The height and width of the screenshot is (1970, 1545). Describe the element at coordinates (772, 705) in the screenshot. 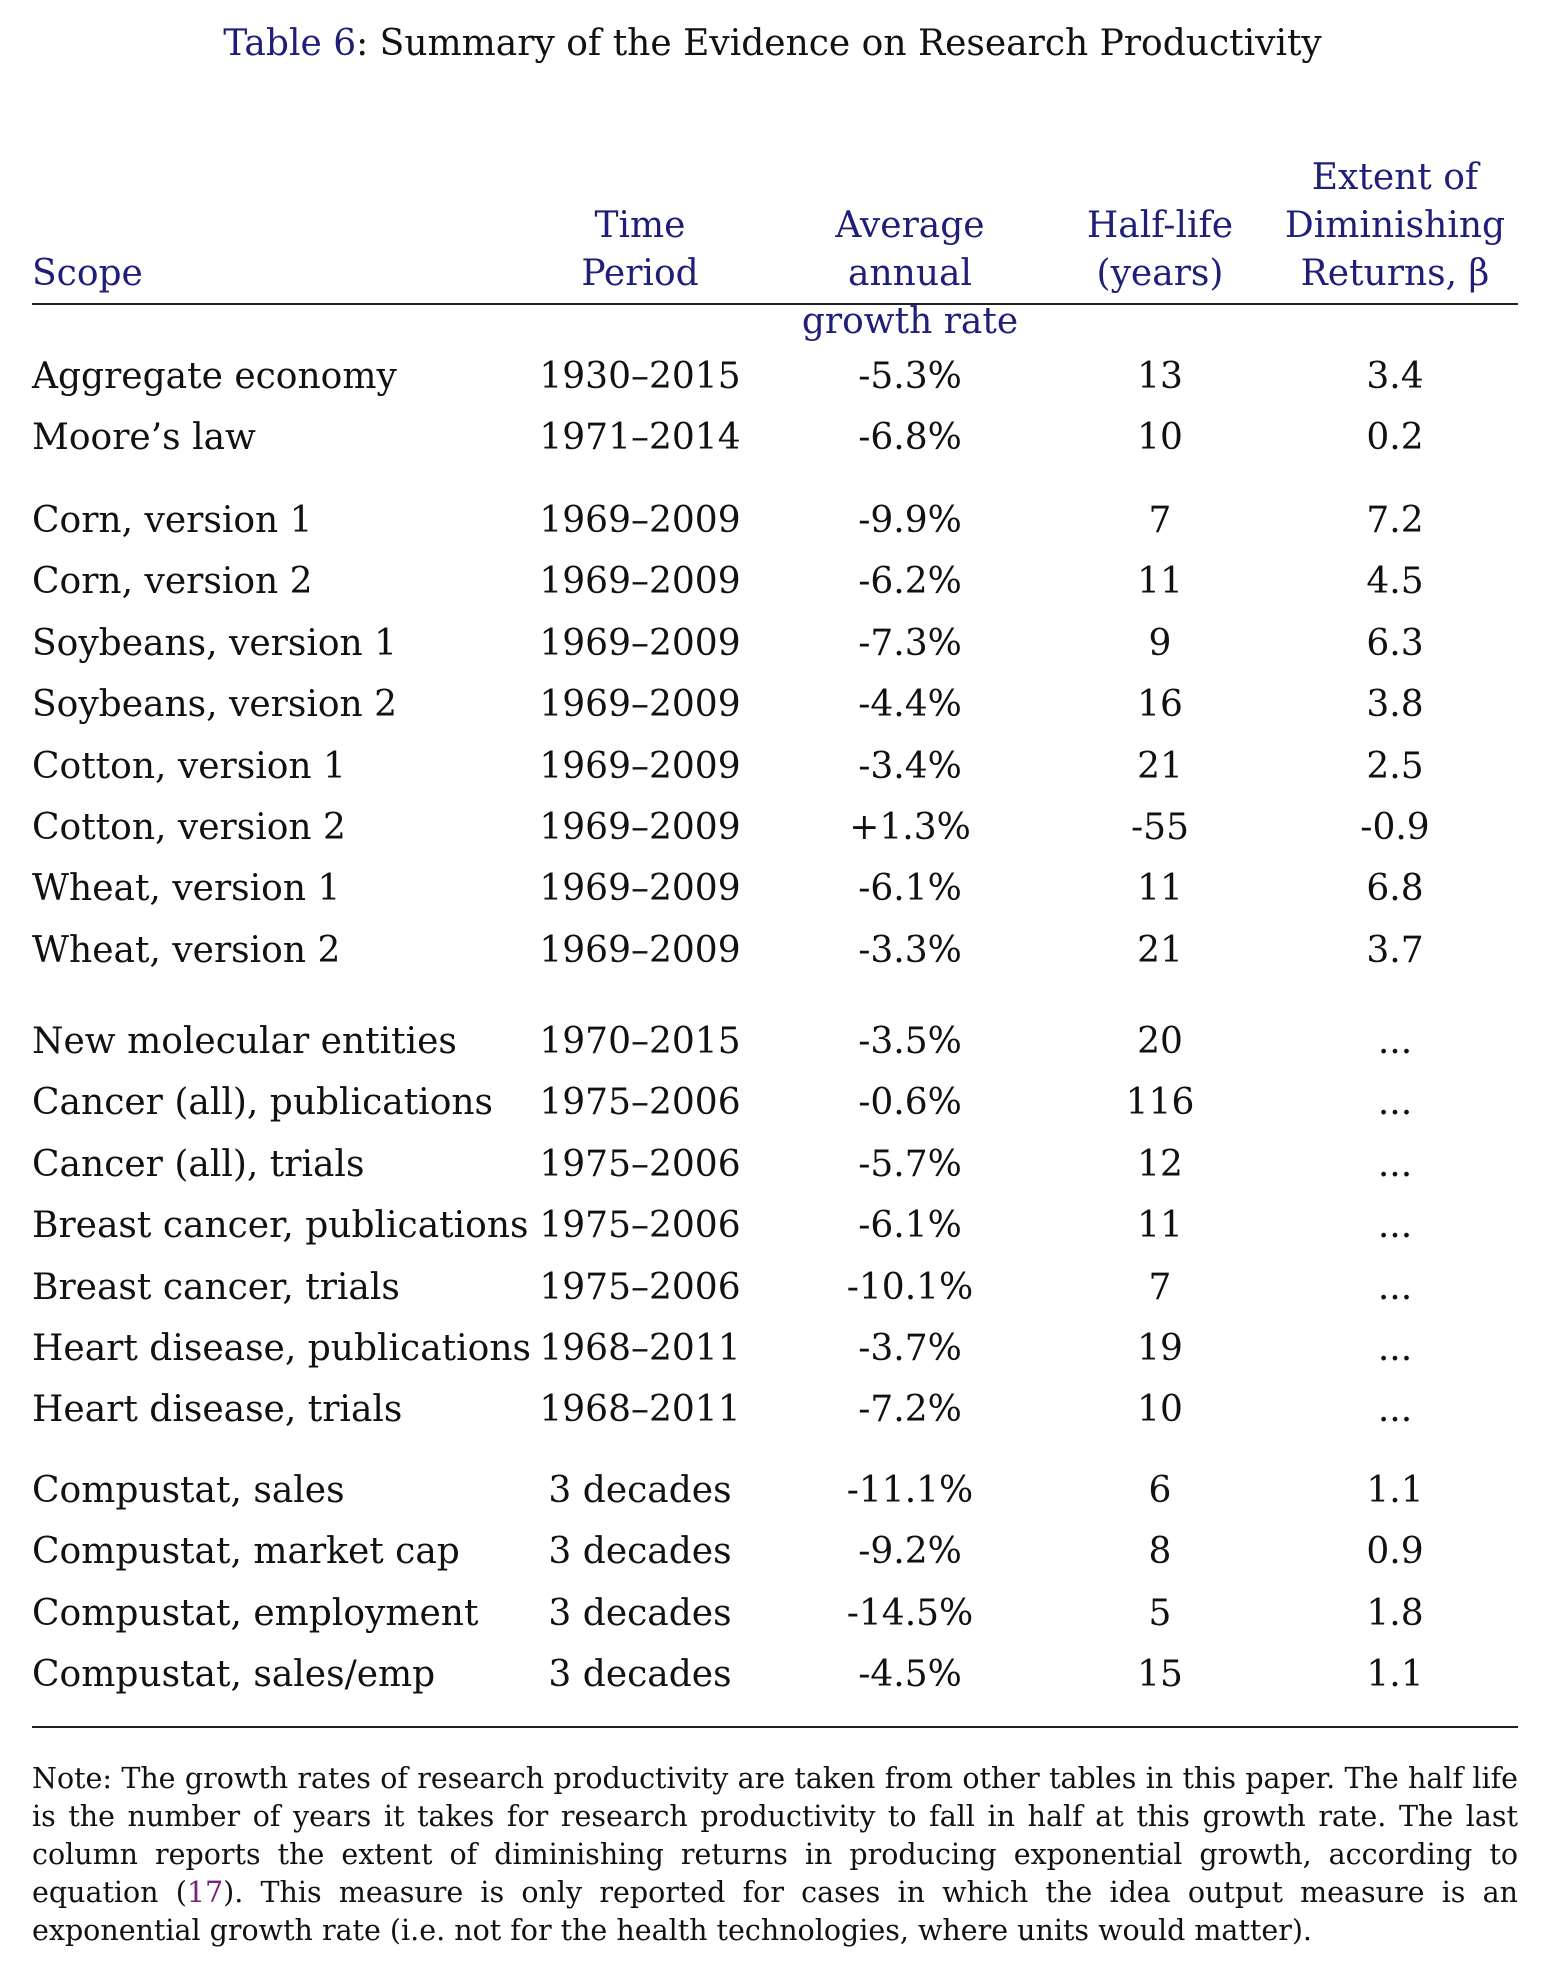

I see `table-row: Soybeans, version 2 1969–2009 -4.4% 16 3.8` at that location.